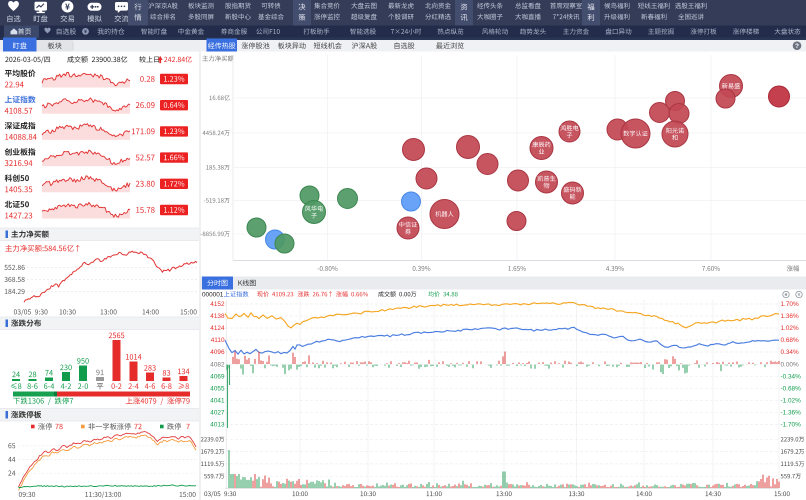 Image resolution: width=806 pixels, height=500 pixels. I want to click on svg-text: -1.36%, so click(791, 413).